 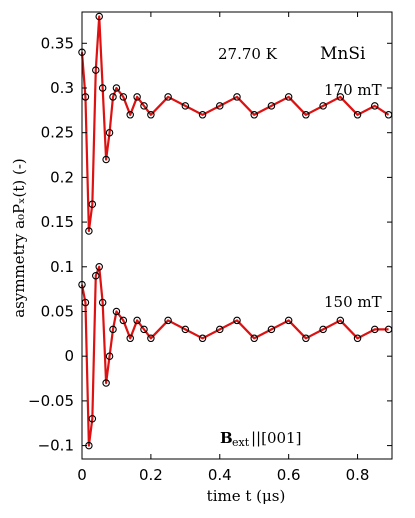 I want to click on field-high-annotation: 170 mT, so click(x=353, y=90).